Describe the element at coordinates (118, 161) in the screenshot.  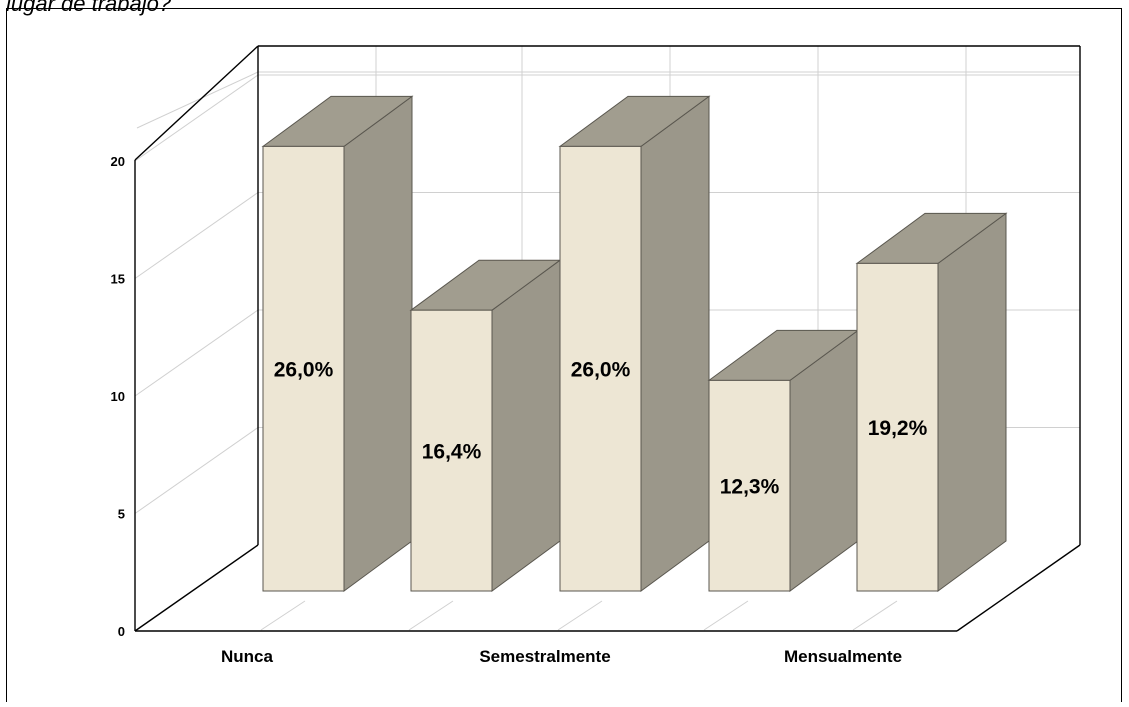
I see `y-tick-label-20: 20` at that location.